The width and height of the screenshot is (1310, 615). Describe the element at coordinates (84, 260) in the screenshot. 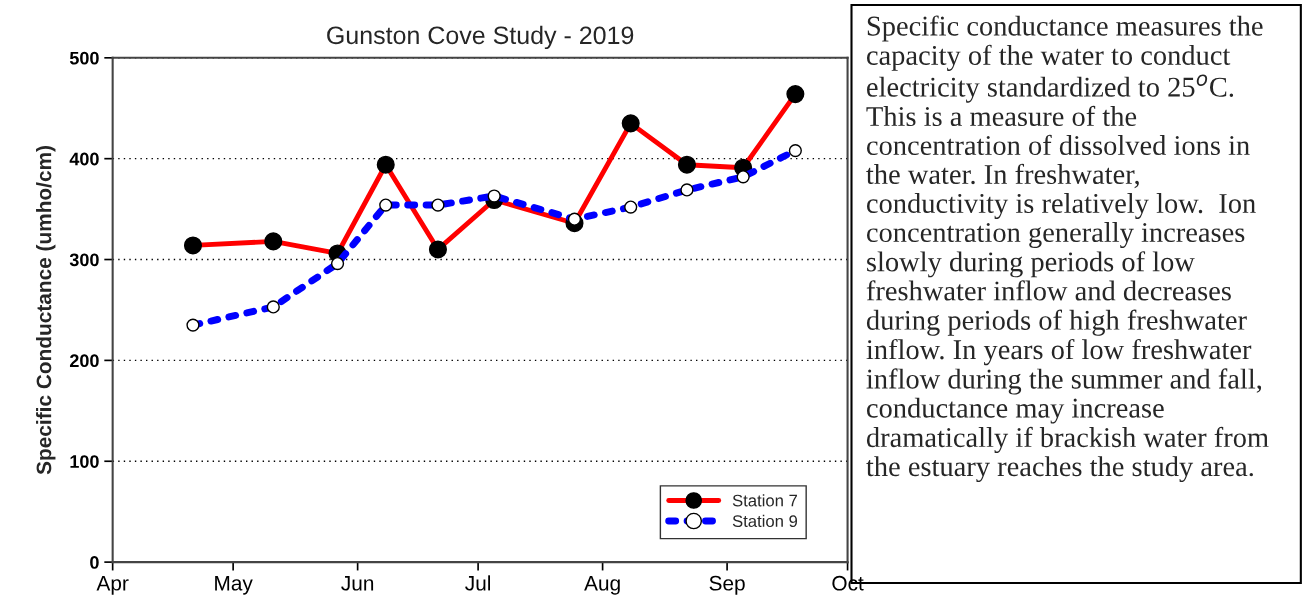

I see `y-tick-label: 300` at that location.